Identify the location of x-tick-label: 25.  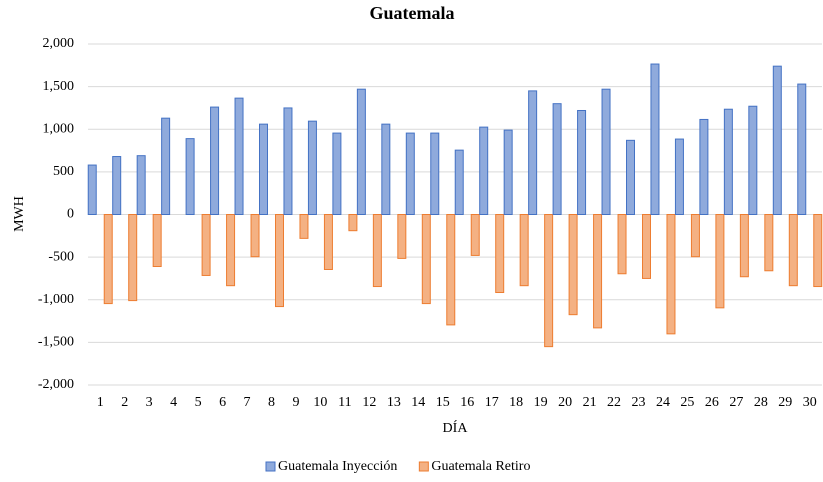
(687, 402).